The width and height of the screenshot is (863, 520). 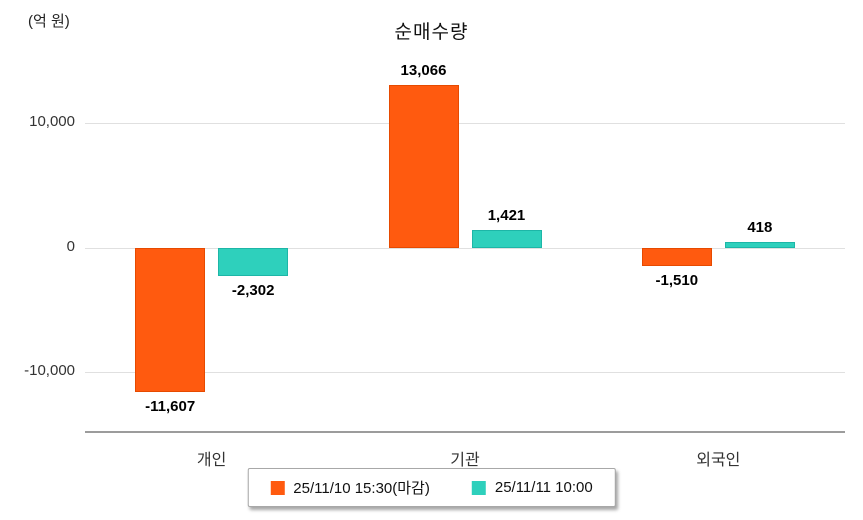 What do you see at coordinates (361, 488) in the screenshot?
I see `legend-label: 25/11/10 15:30(마감)` at bounding box center [361, 488].